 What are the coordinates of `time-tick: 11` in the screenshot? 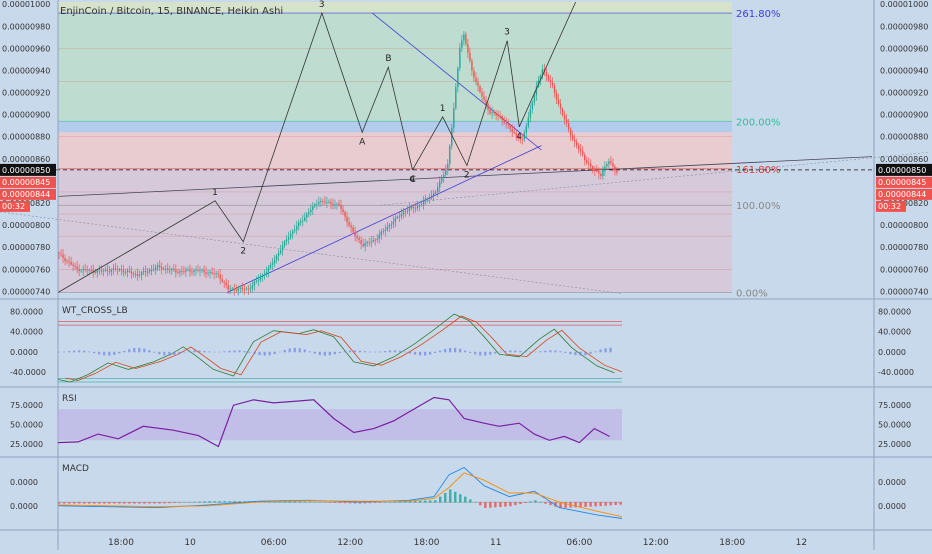 It's located at (495, 543).